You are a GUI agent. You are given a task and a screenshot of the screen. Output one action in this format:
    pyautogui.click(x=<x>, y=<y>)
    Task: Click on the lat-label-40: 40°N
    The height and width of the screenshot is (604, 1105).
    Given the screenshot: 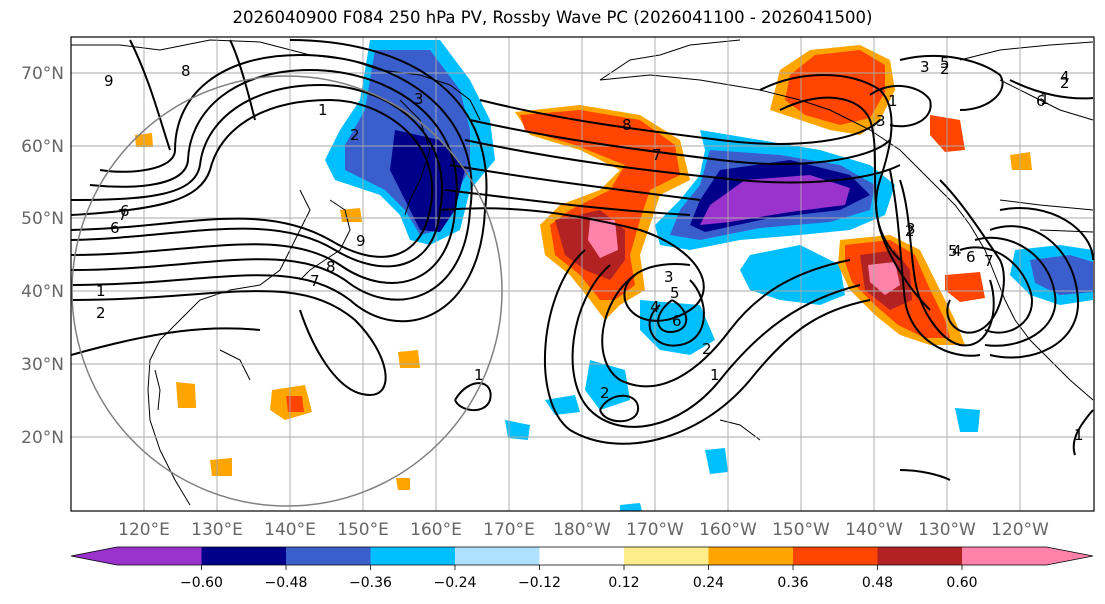 What is the action you would take?
    pyautogui.click(x=42, y=292)
    